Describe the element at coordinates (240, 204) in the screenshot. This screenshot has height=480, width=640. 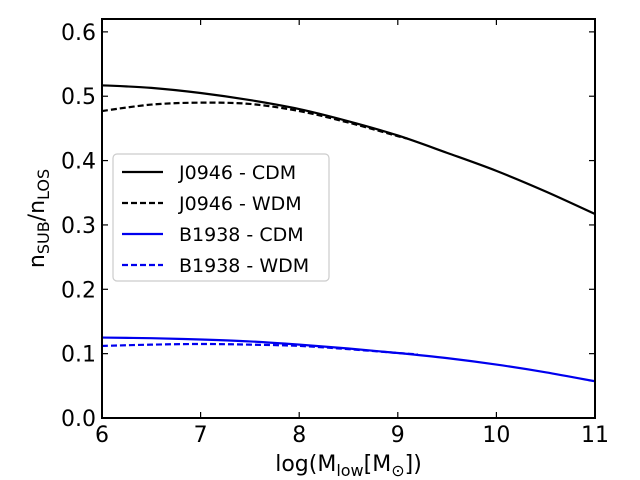
I see `legend-label: J0946 - WDM` at that location.